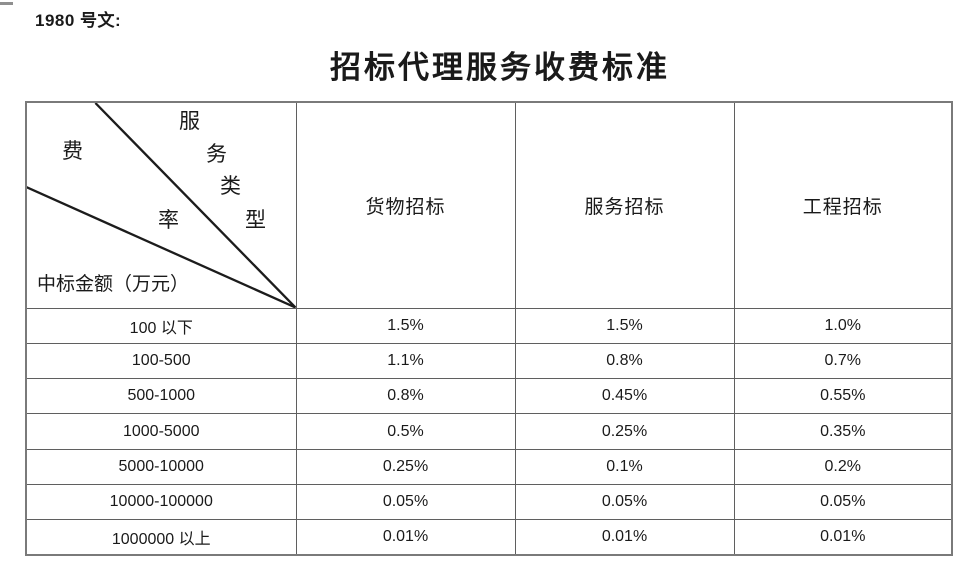 This screenshot has width=976, height=581. I want to click on row-label: 100-500, so click(161, 361).